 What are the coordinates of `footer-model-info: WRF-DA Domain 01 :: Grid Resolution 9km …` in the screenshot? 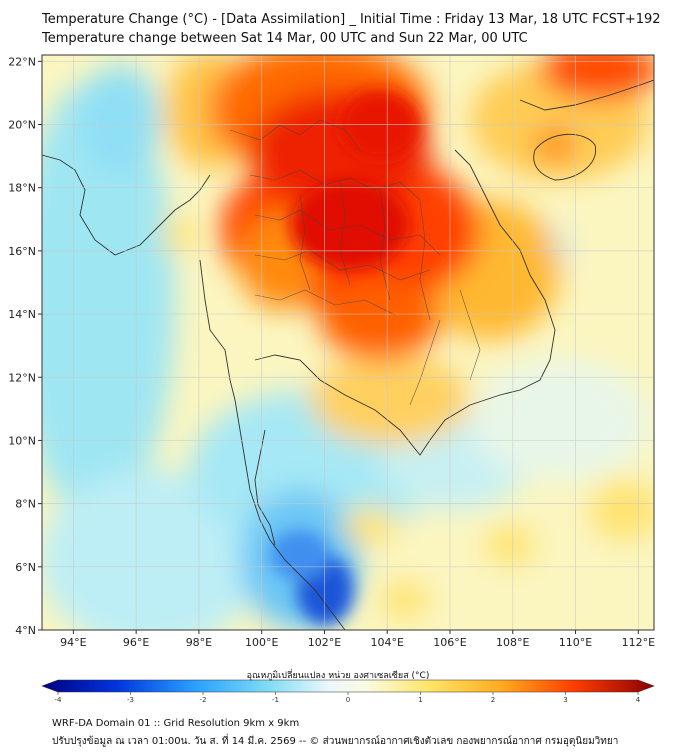 It's located at (176, 723).